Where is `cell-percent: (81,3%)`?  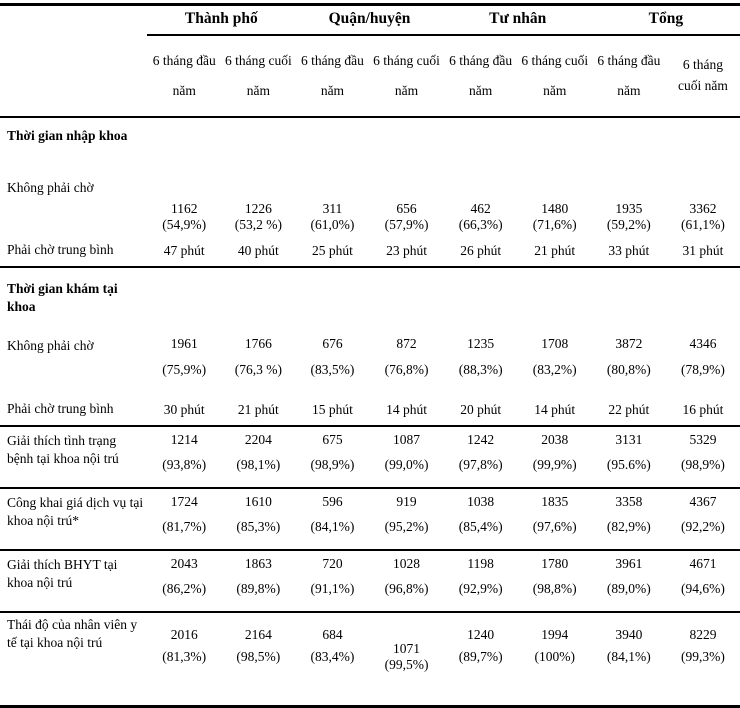 cell-percent: (81,3%) is located at coordinates (184, 656).